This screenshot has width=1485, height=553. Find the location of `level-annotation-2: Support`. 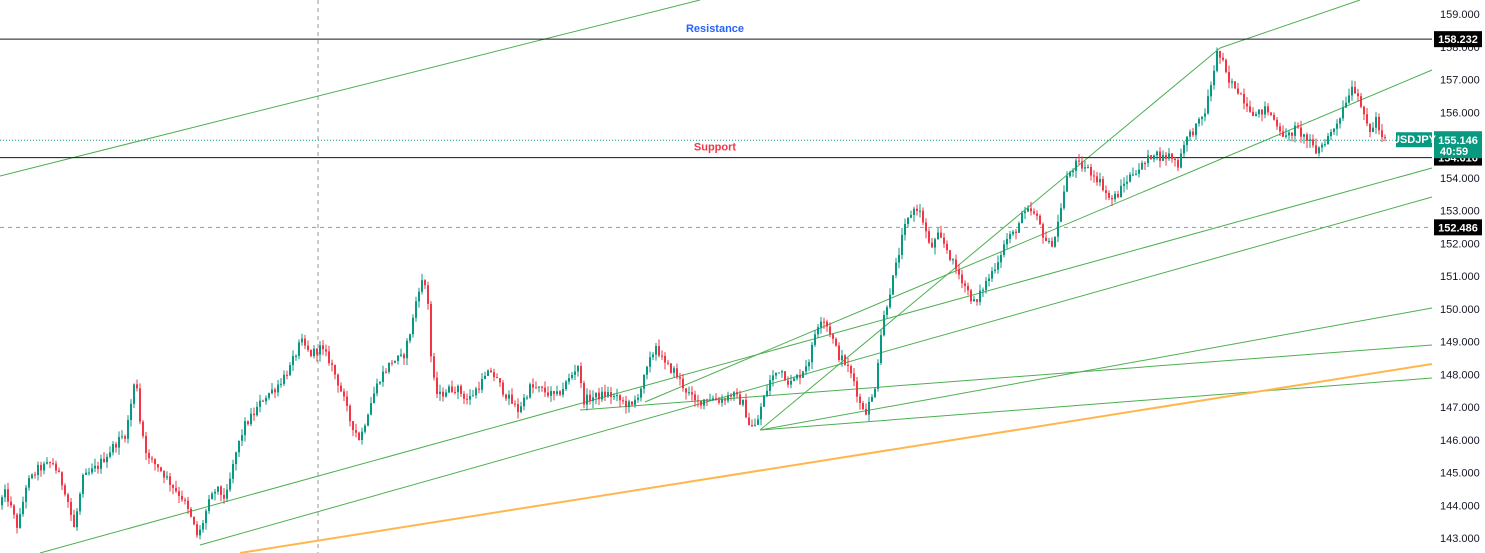

level-annotation-2: Support is located at coordinates (715, 148).